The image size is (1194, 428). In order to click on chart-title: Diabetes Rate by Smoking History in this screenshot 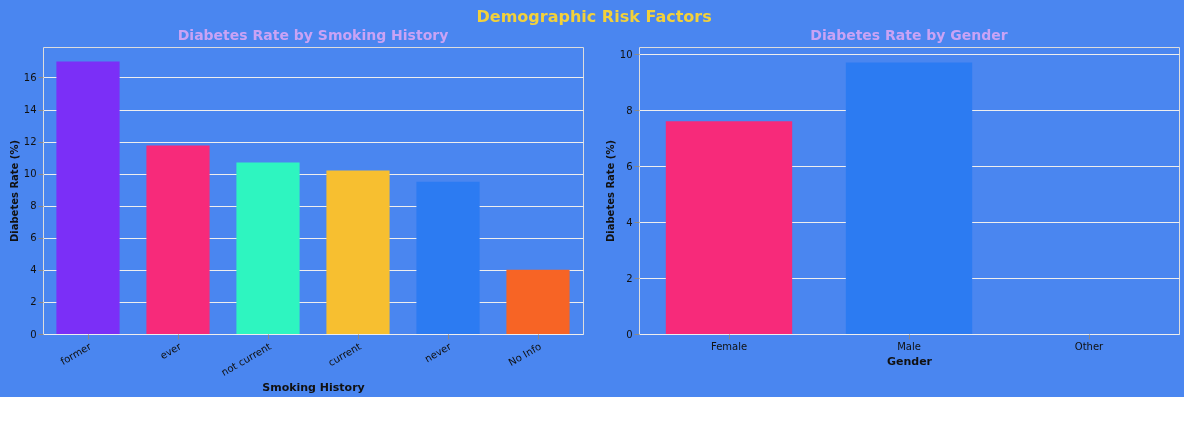, I will do `click(313, 35)`.